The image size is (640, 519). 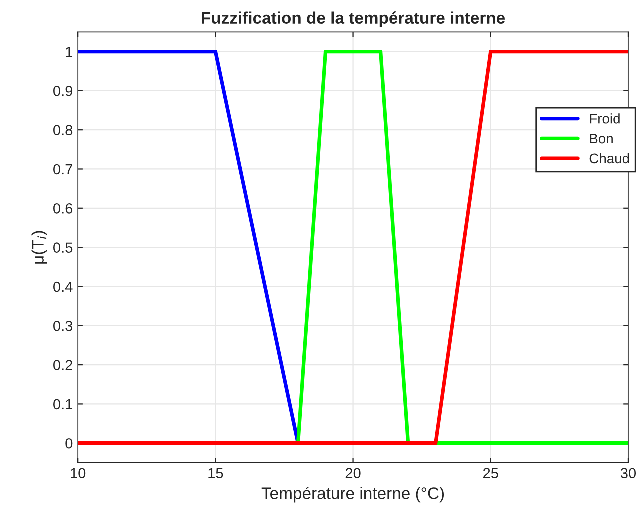 What do you see at coordinates (63, 326) in the screenshot?
I see `y-tick-label: 0.3` at bounding box center [63, 326].